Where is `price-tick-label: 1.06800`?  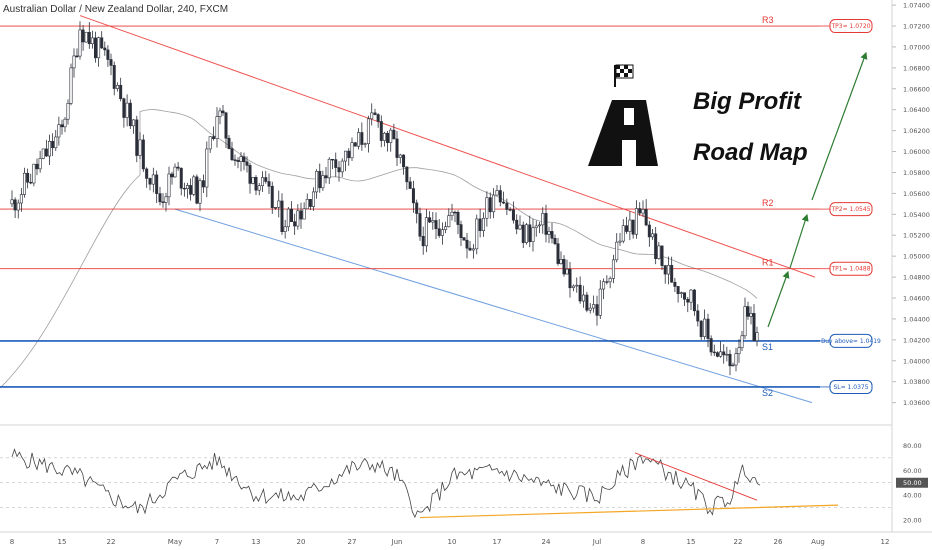
price-tick-label: 1.06800 is located at coordinates (916, 68).